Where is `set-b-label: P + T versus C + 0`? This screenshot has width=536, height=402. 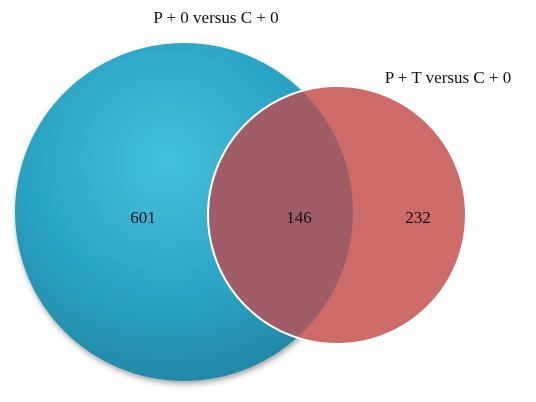 set-b-label: P + T versus C + 0 is located at coordinates (448, 77).